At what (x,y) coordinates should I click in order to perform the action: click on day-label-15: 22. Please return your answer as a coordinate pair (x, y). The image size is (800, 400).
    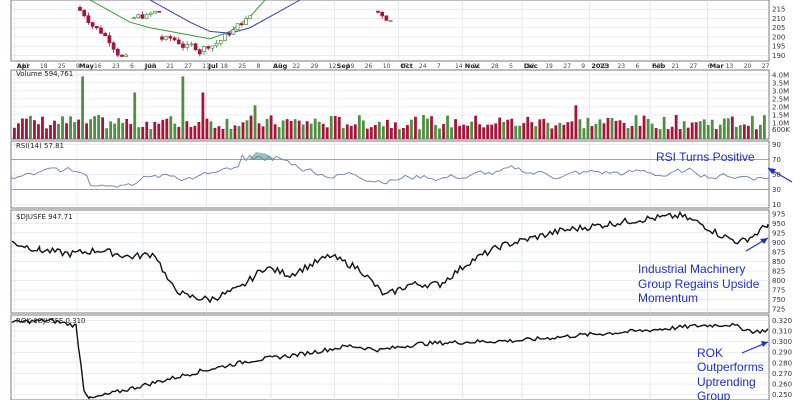
    Looking at the image, I should click on (297, 66).